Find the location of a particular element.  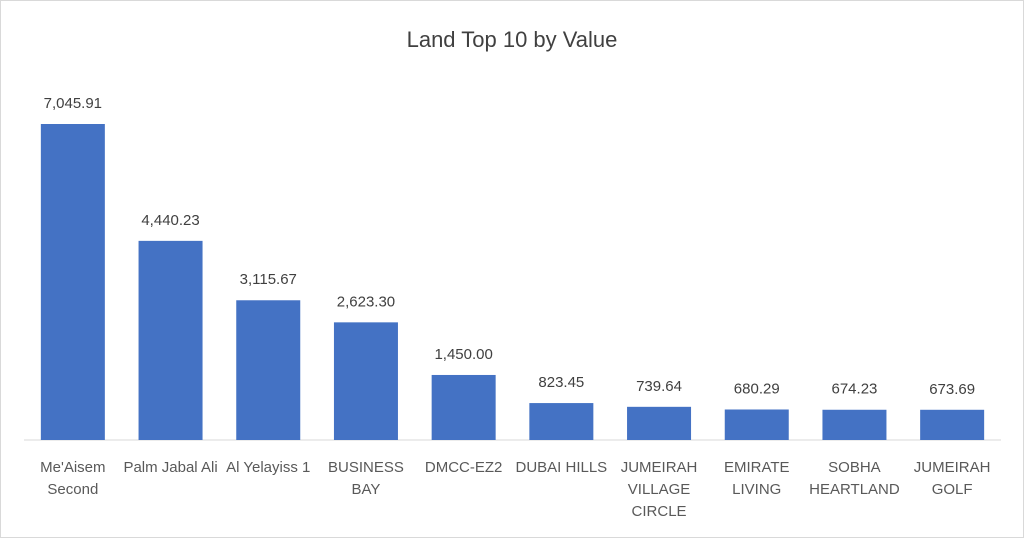

x-tick-label: JUMEIRAH GOLF is located at coordinates (952, 478).